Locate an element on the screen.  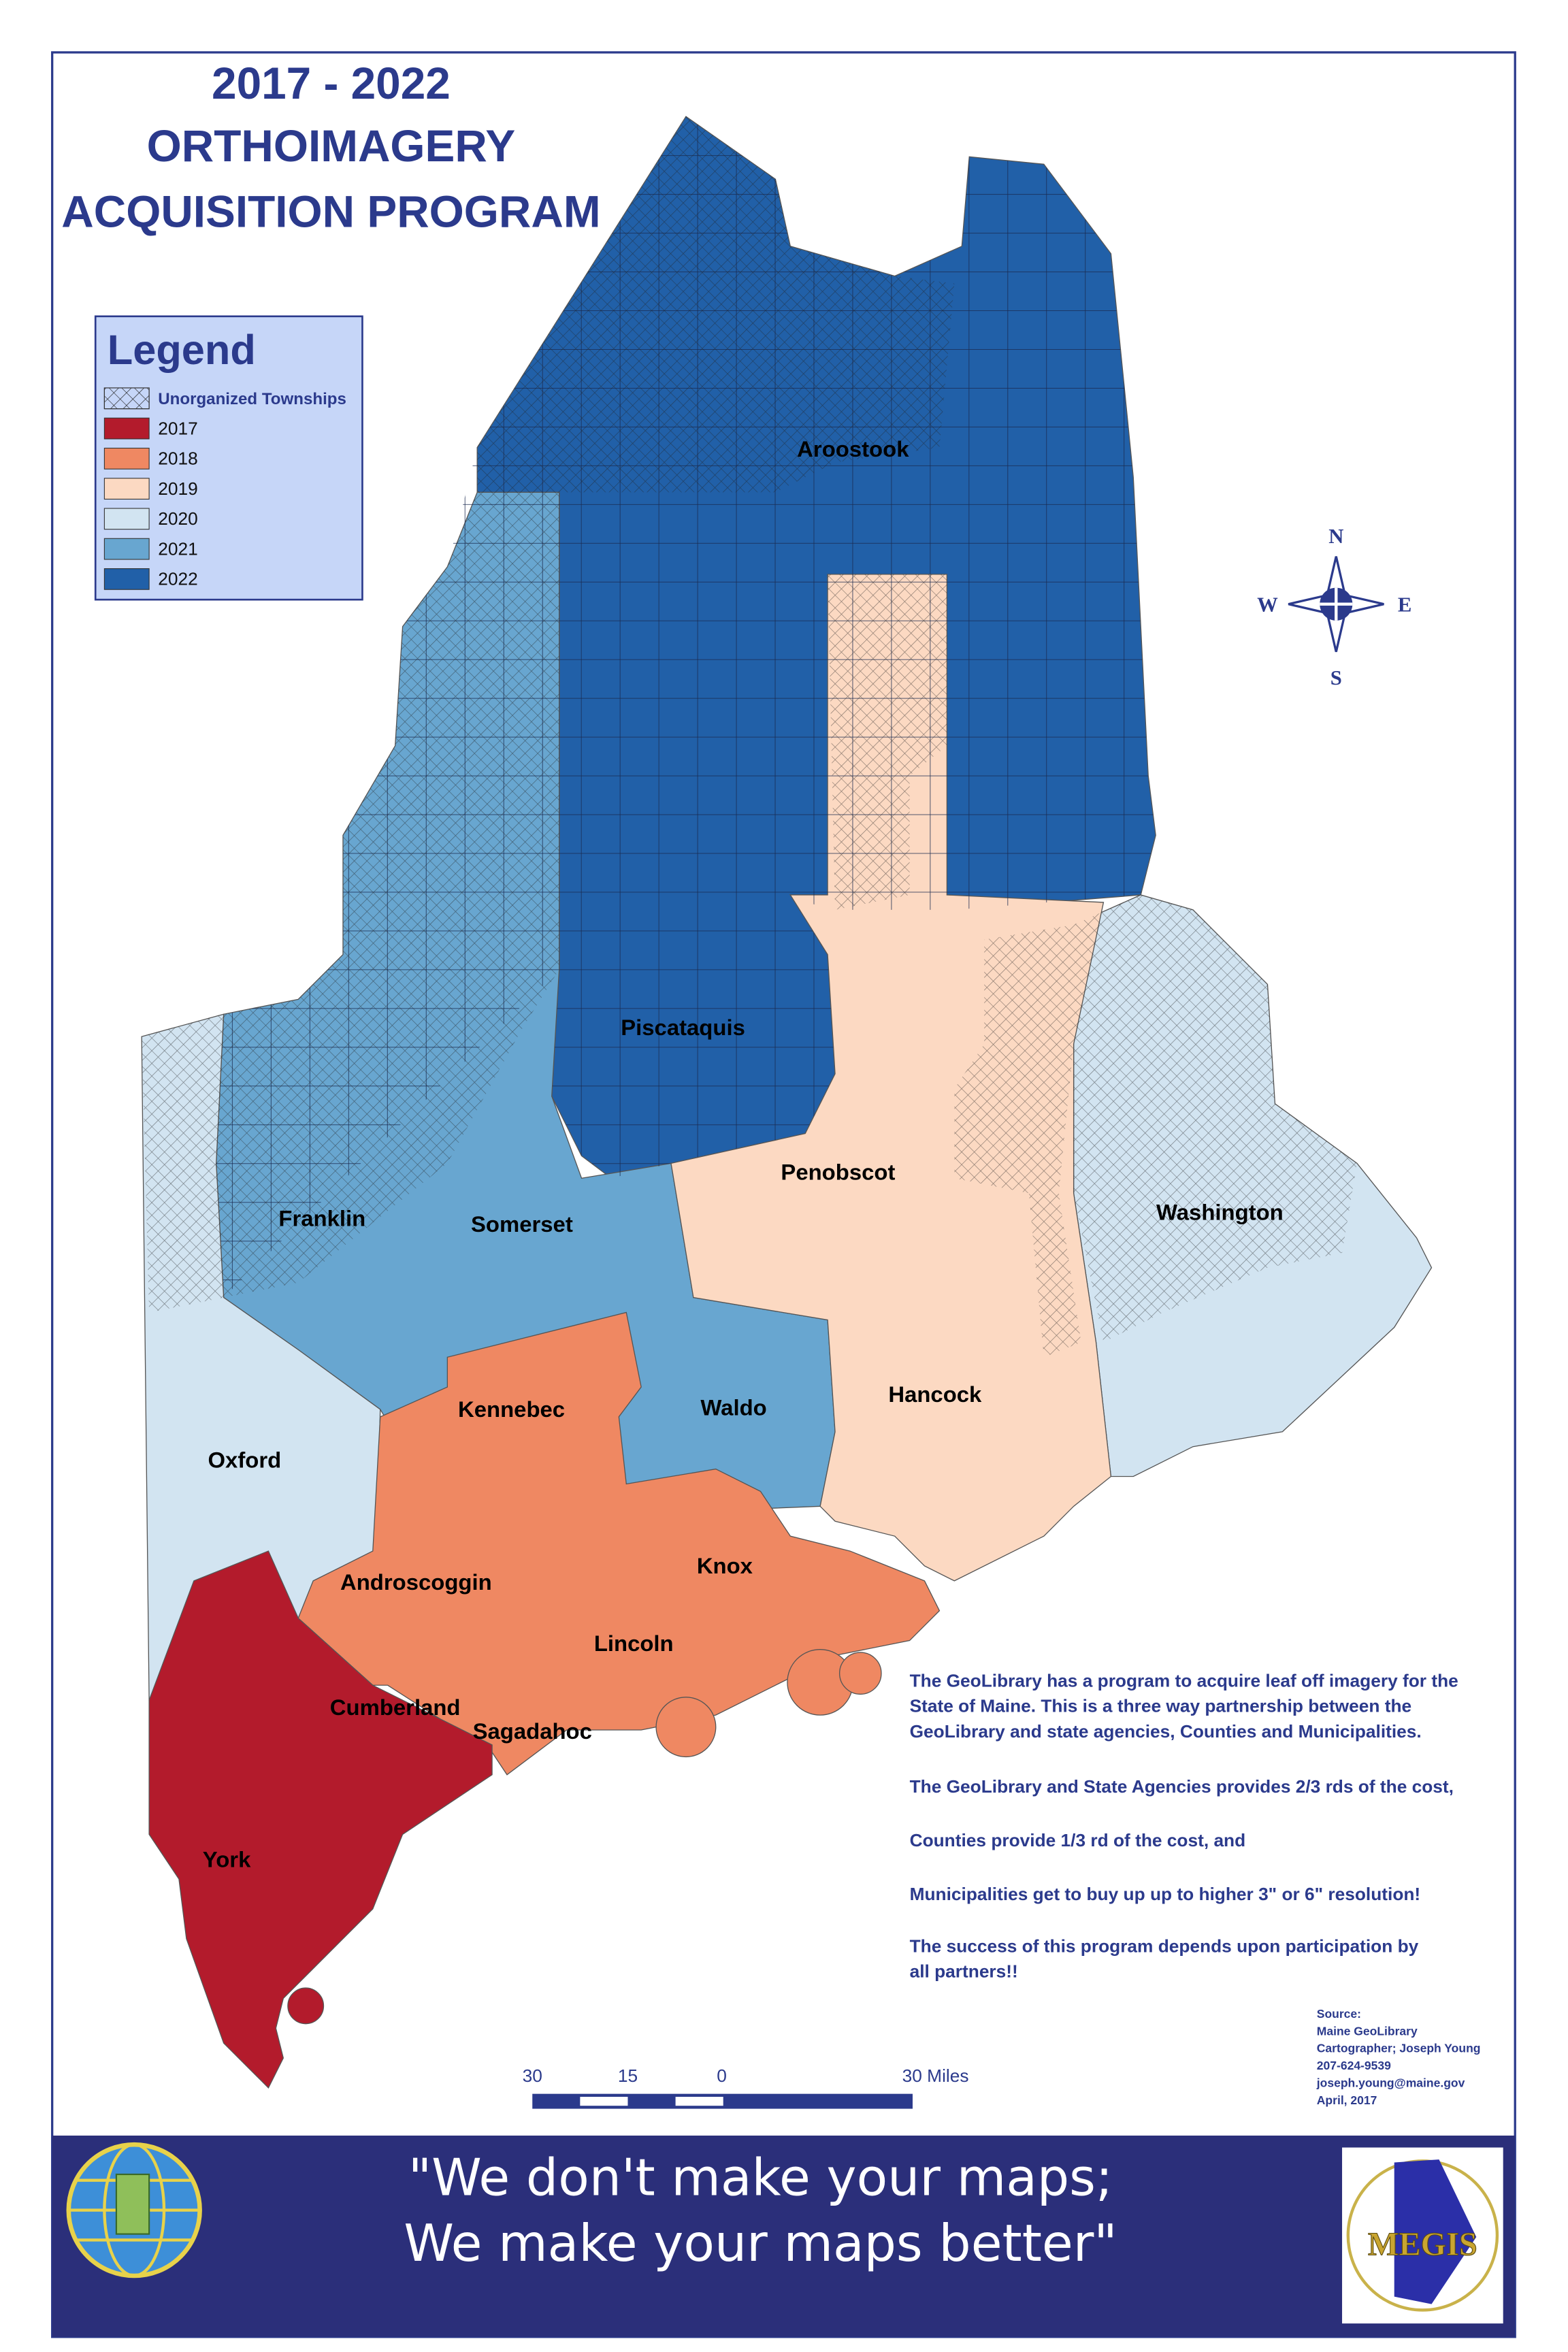
county-label: Kennebec is located at coordinates (512, 1409).